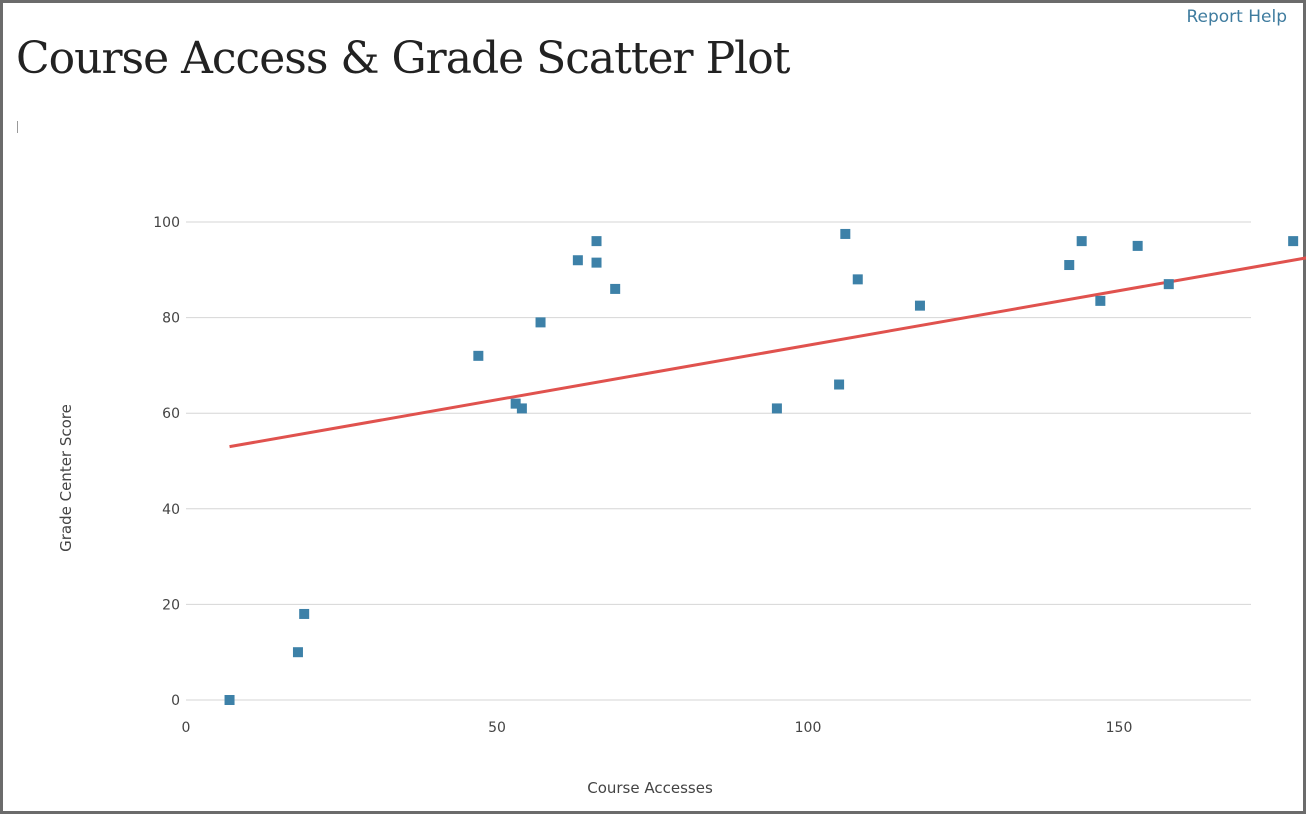 The width and height of the screenshot is (1306, 814). I want to click on y-tick-label: 80, so click(171, 319).